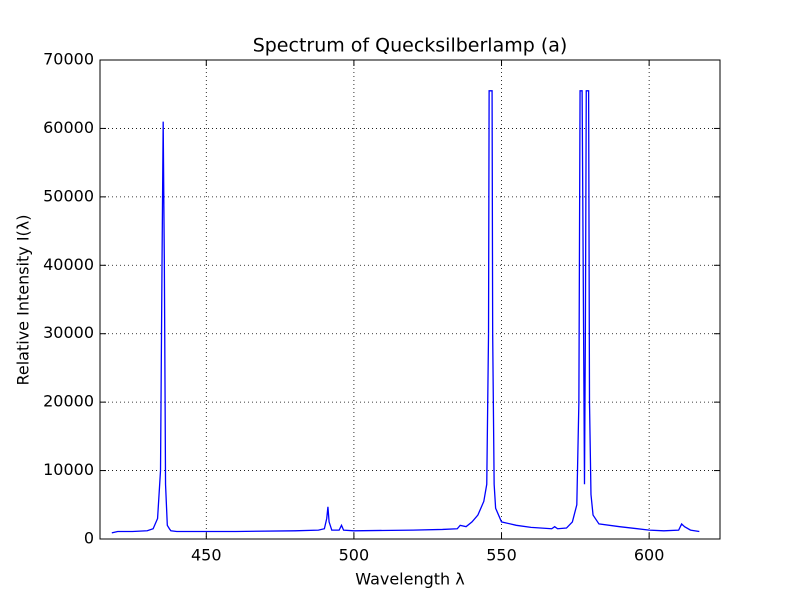 The image size is (800, 600). Describe the element at coordinates (68, 264) in the screenshot. I see `y-tick-label: 40000` at that location.